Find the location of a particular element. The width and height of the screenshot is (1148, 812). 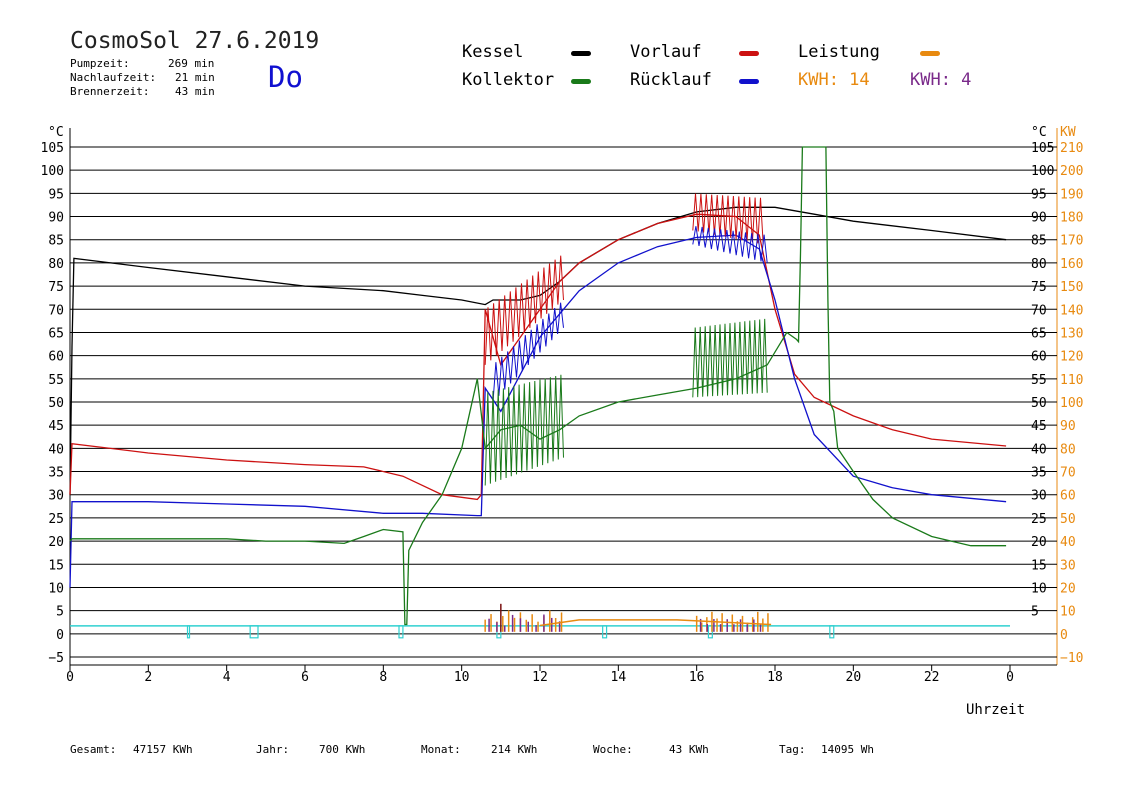

footer-jahr-value: 700 KWh is located at coordinates (342, 749).